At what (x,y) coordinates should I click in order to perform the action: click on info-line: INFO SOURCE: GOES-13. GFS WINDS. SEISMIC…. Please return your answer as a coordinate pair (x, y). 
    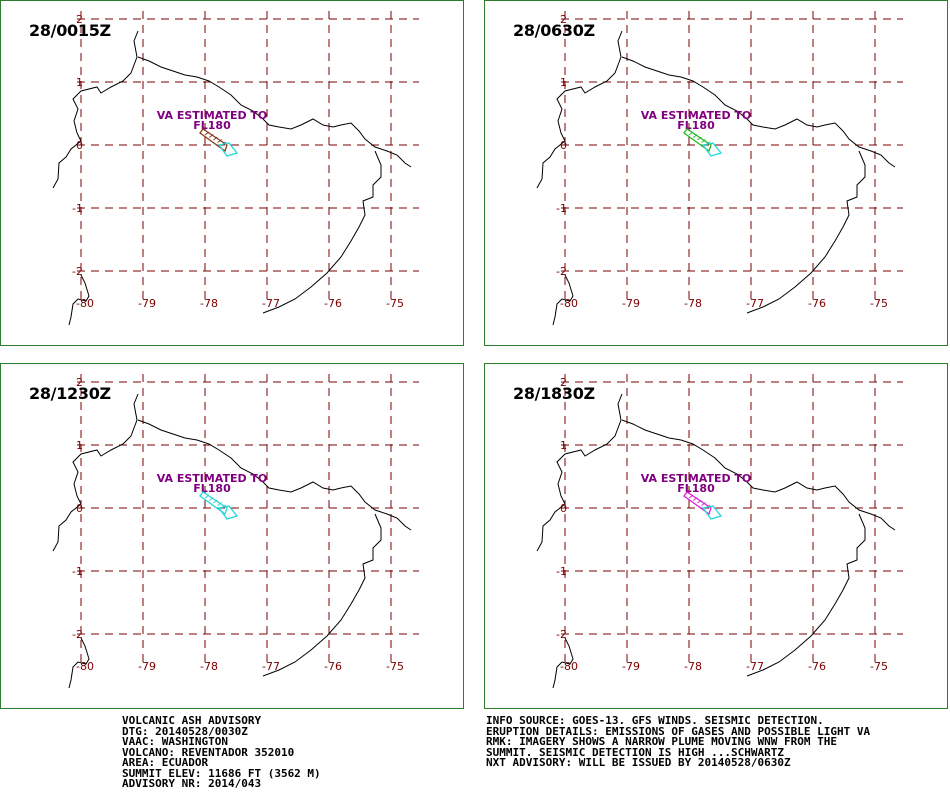
    Looking at the image, I should click on (655, 720).